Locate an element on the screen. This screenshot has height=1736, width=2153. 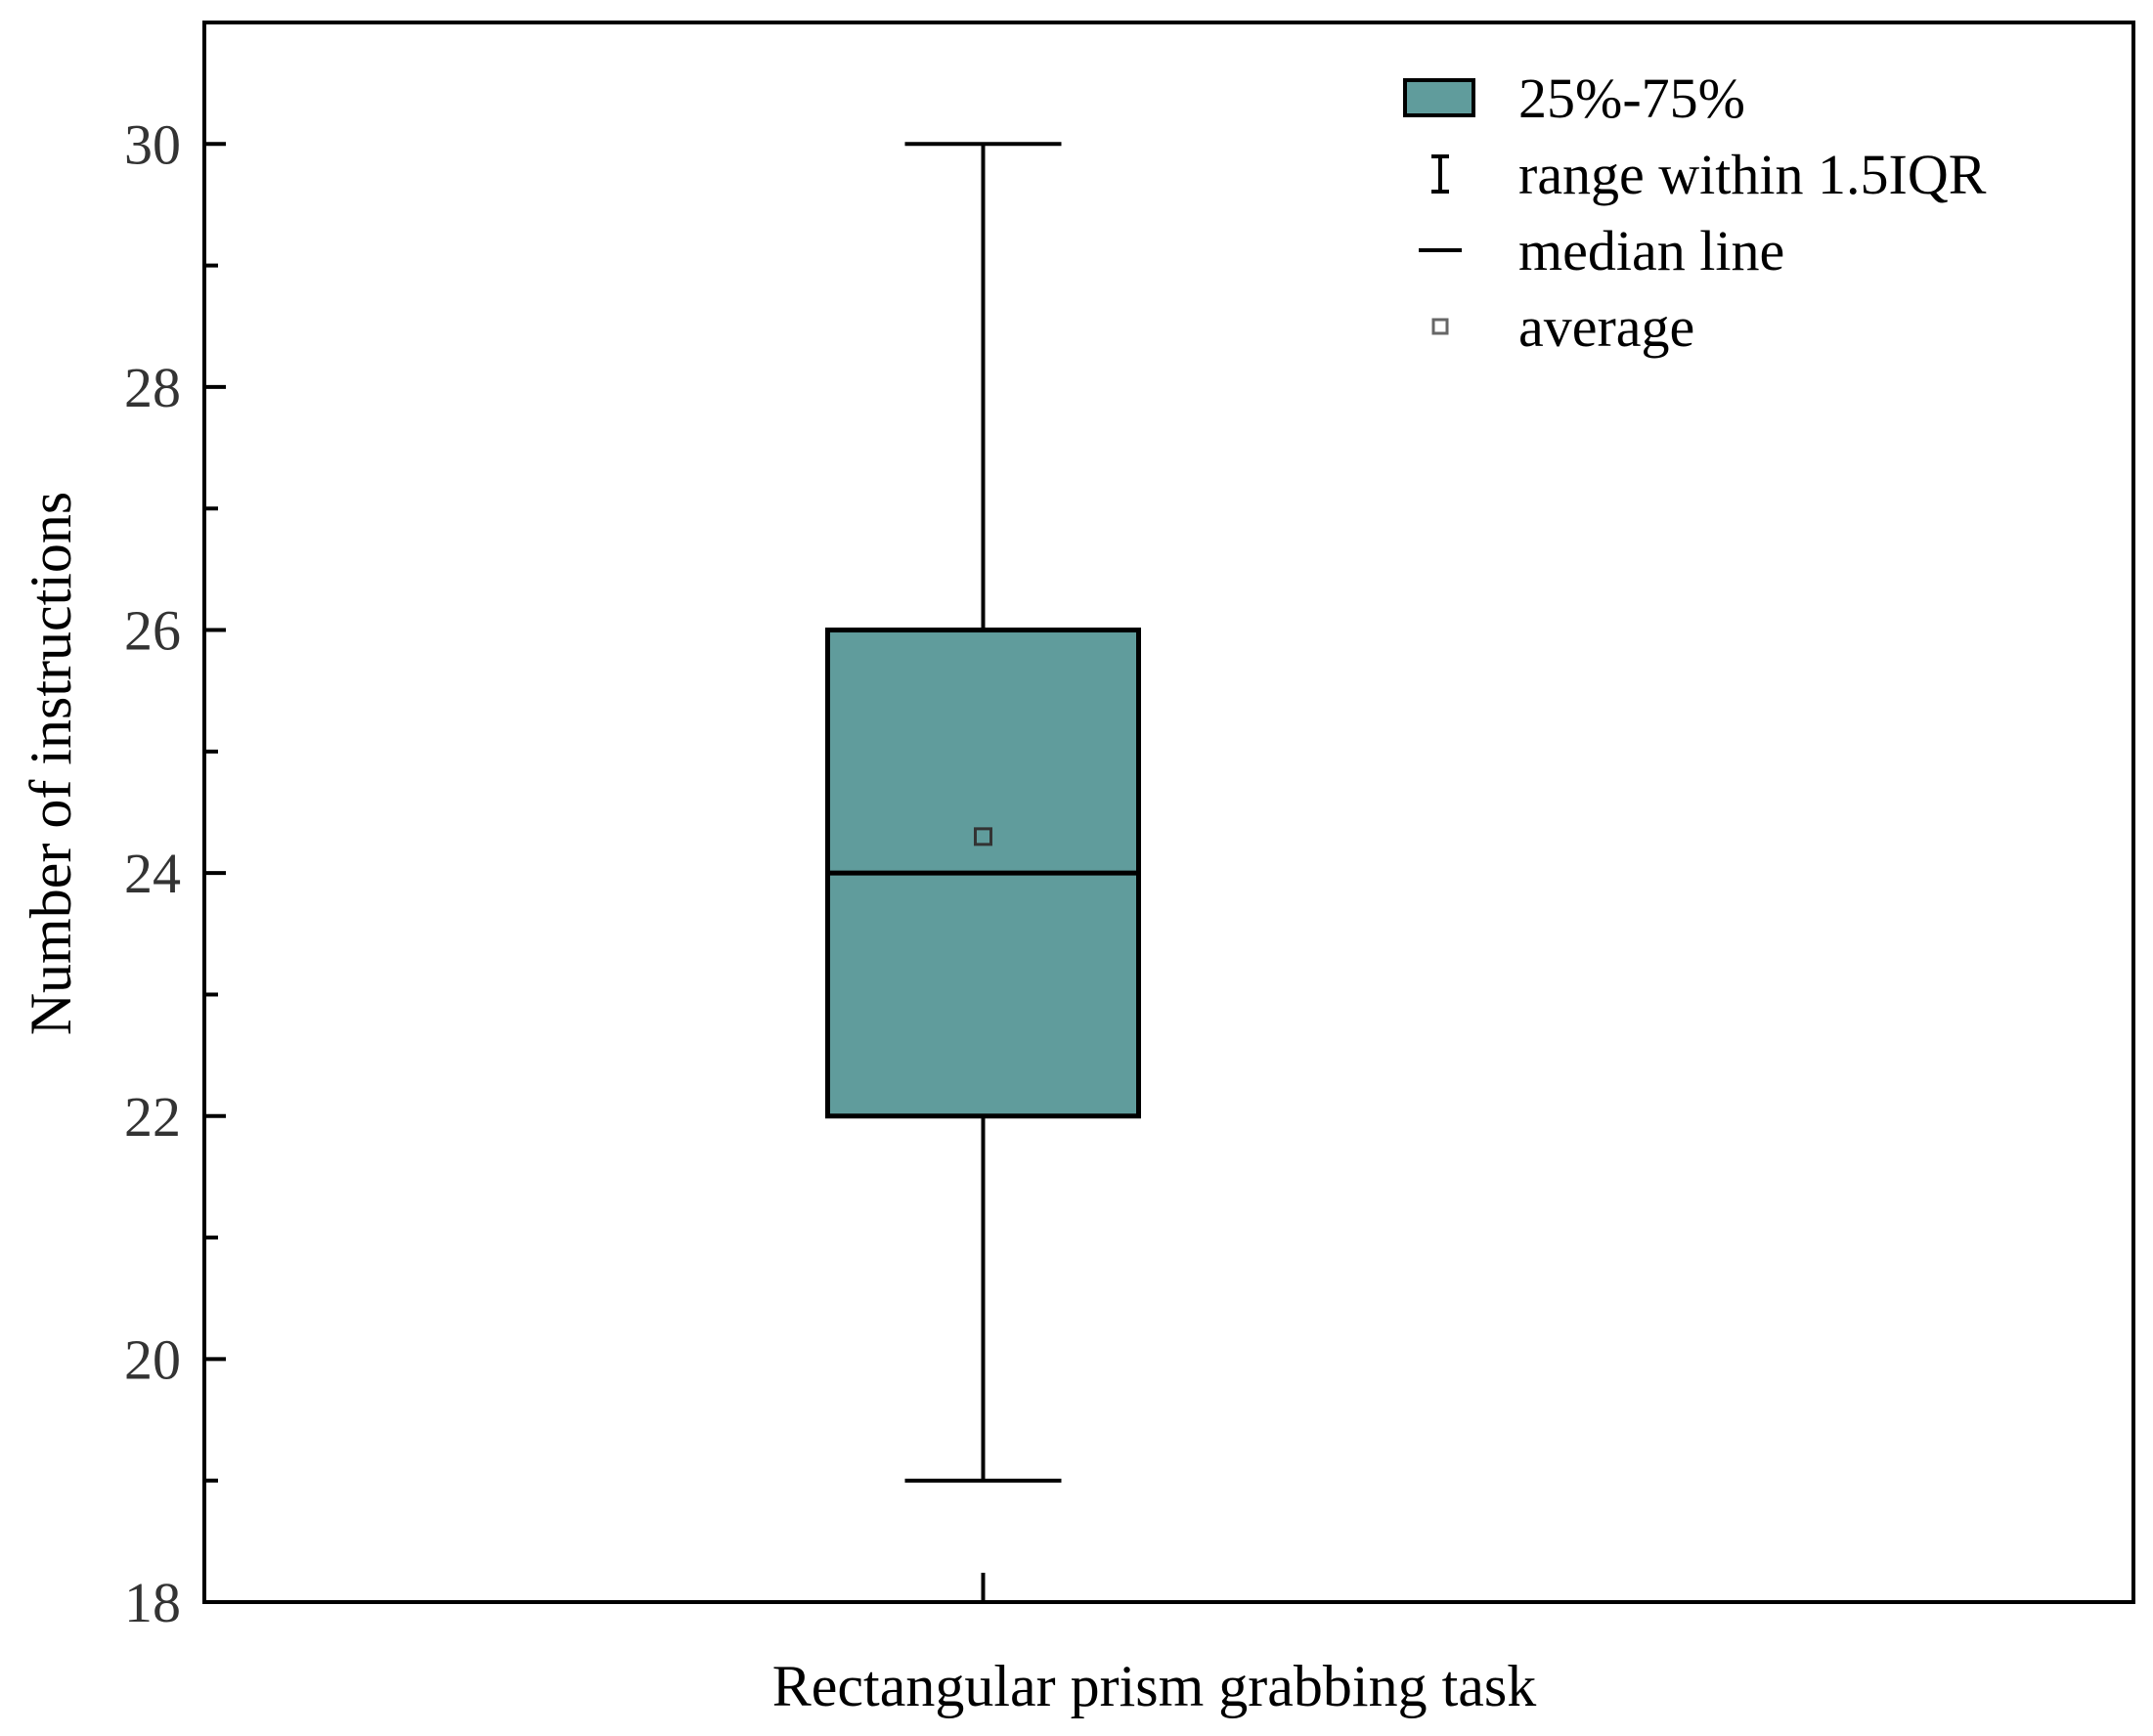
legend-item-box: 25%-75% is located at coordinates (1574, 98).